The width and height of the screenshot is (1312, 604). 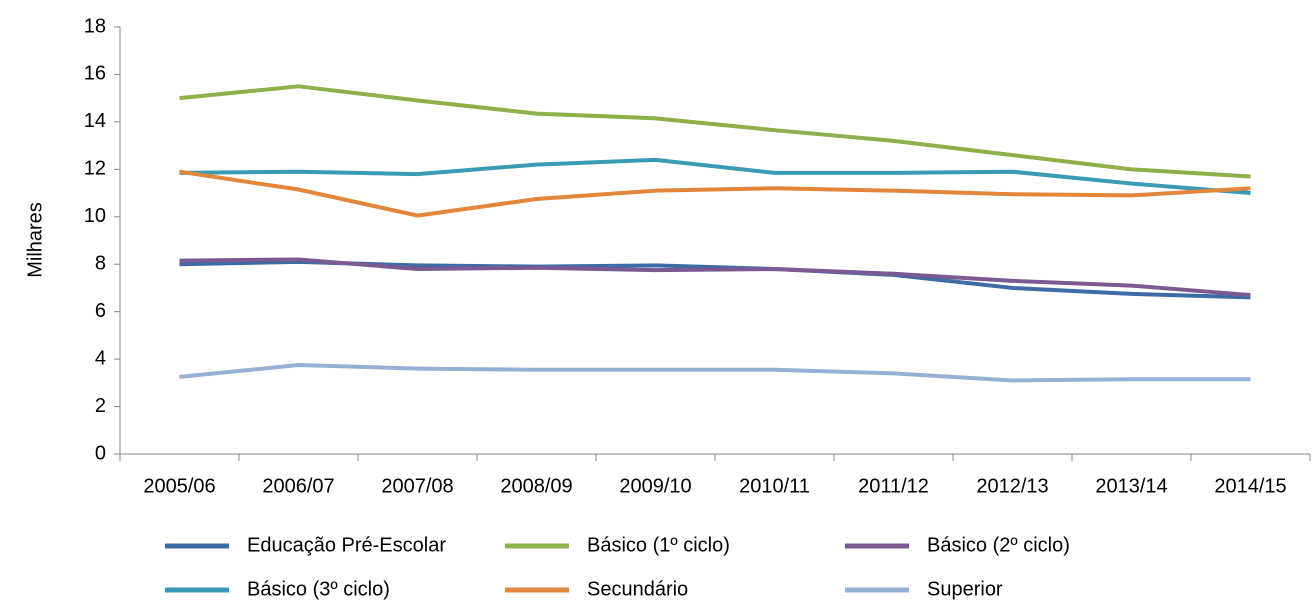 I want to click on legend-label: Secundário, so click(x=637, y=589).